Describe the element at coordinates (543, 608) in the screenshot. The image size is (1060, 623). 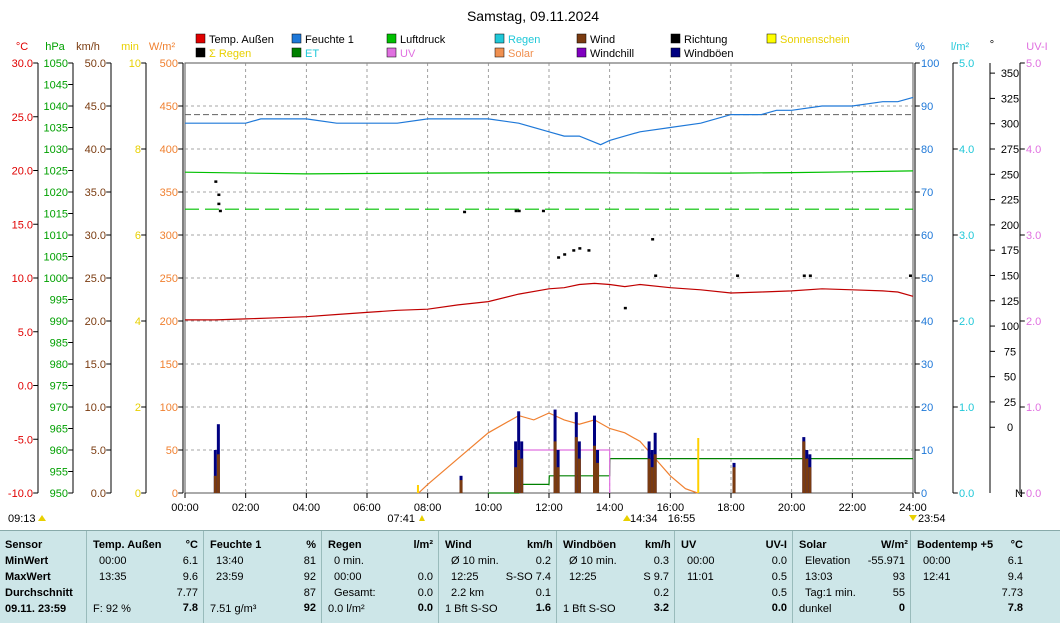
I see `wind-footer-value: 1.6` at that location.